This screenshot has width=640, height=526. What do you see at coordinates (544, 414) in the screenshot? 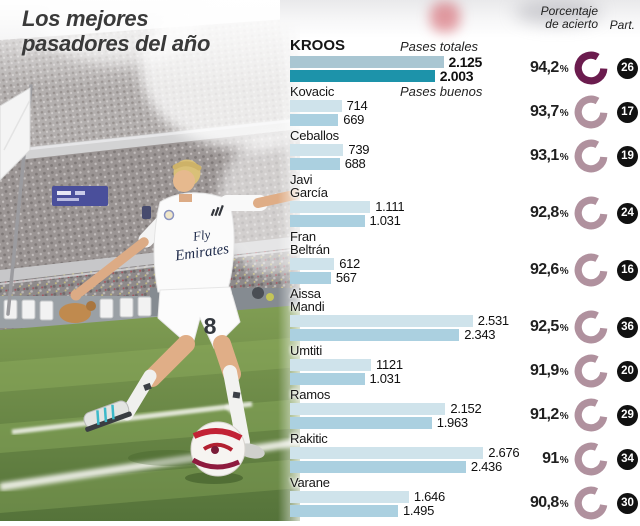
I see `accuracy-number: 91,2` at bounding box center [544, 414].